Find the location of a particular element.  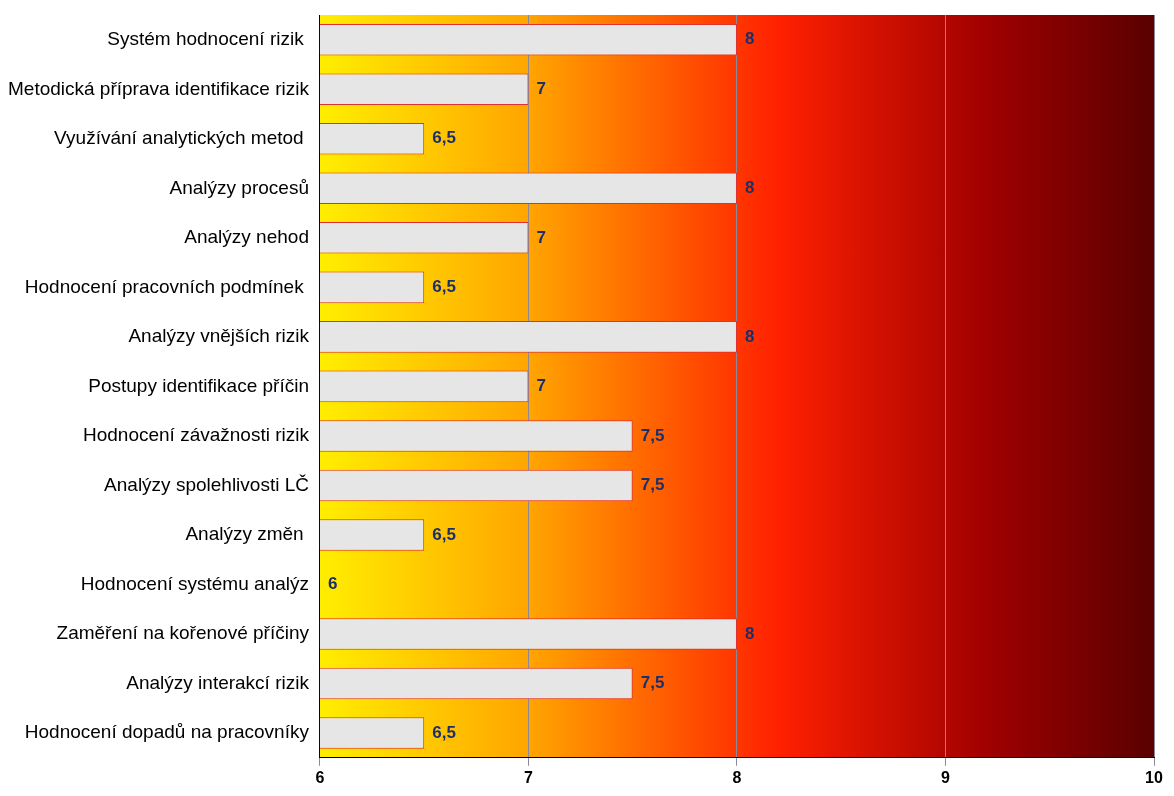

x-tick-label: 10 is located at coordinates (1154, 777).